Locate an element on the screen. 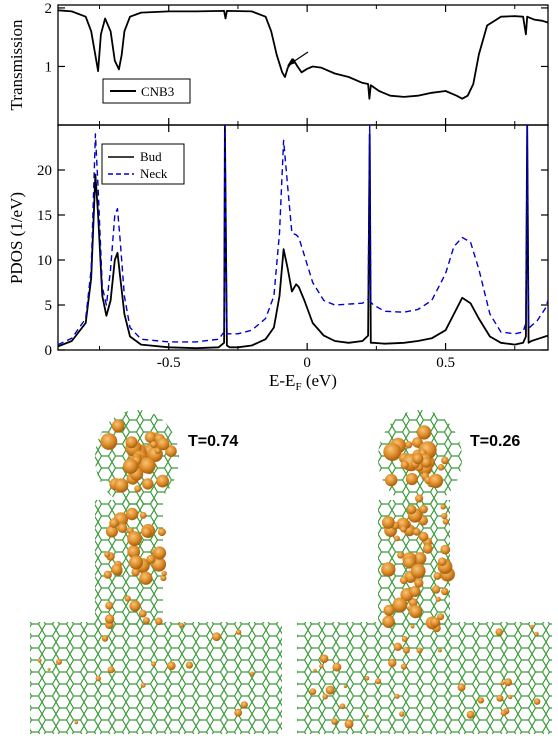 This screenshot has height=738, width=558. pdos-x-axis-label: E-EF (eV) is located at coordinates (303, 382).